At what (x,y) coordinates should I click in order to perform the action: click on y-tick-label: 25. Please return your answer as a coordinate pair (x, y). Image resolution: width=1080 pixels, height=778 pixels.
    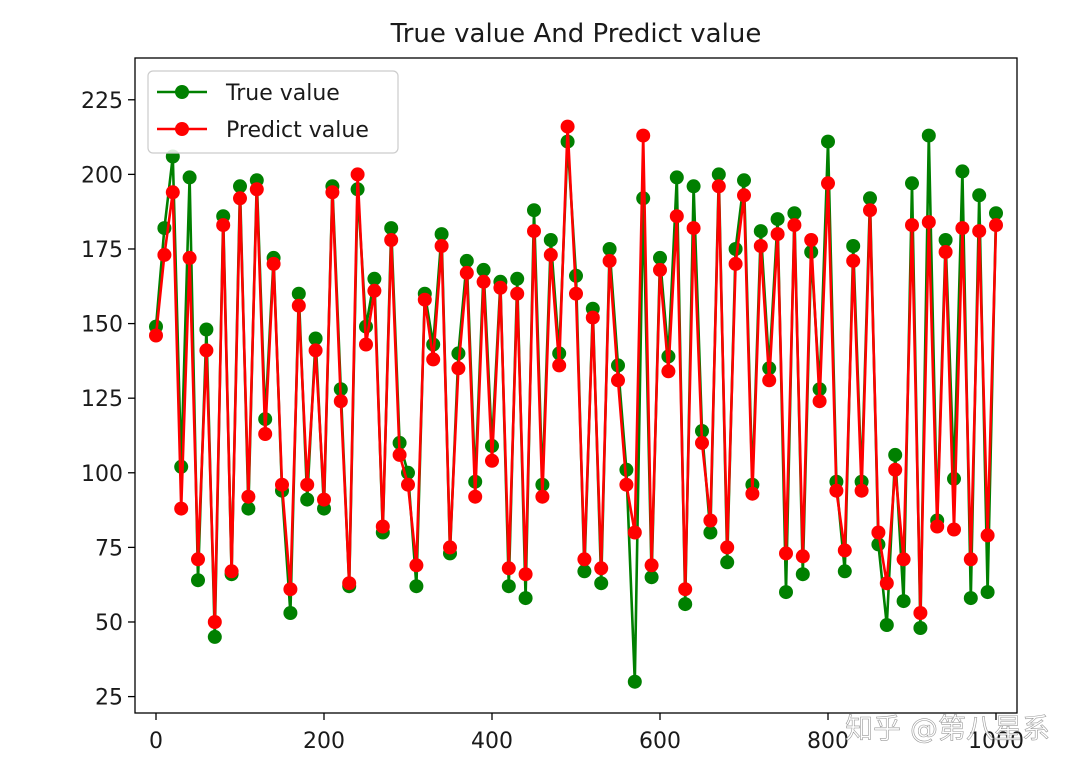
    Looking at the image, I should click on (109, 698).